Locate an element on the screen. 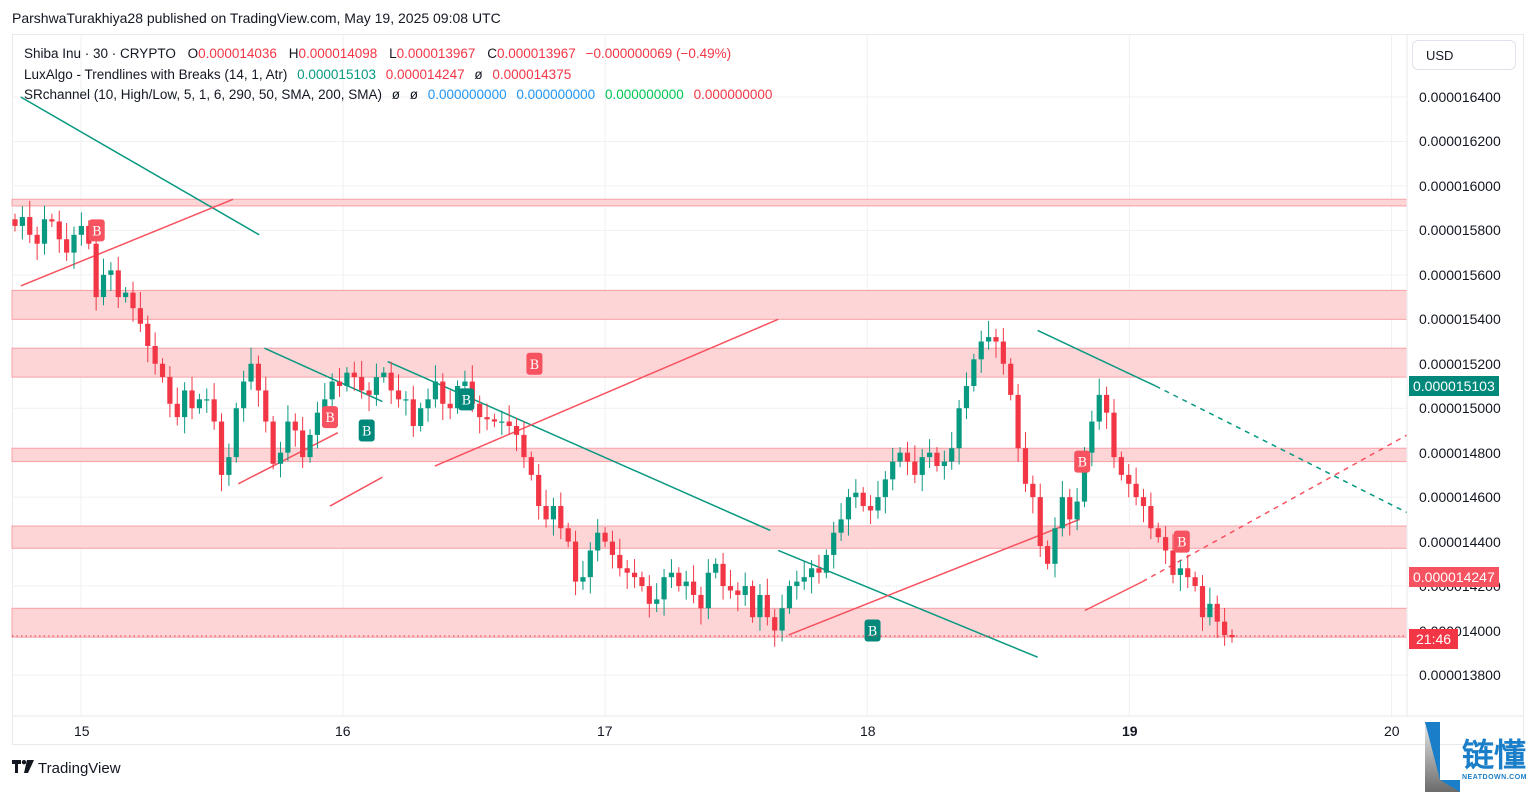 This screenshot has height=797, width=1536. symbol-title: Shiba Inu · 30 · CRYPTO is located at coordinates (100, 53).